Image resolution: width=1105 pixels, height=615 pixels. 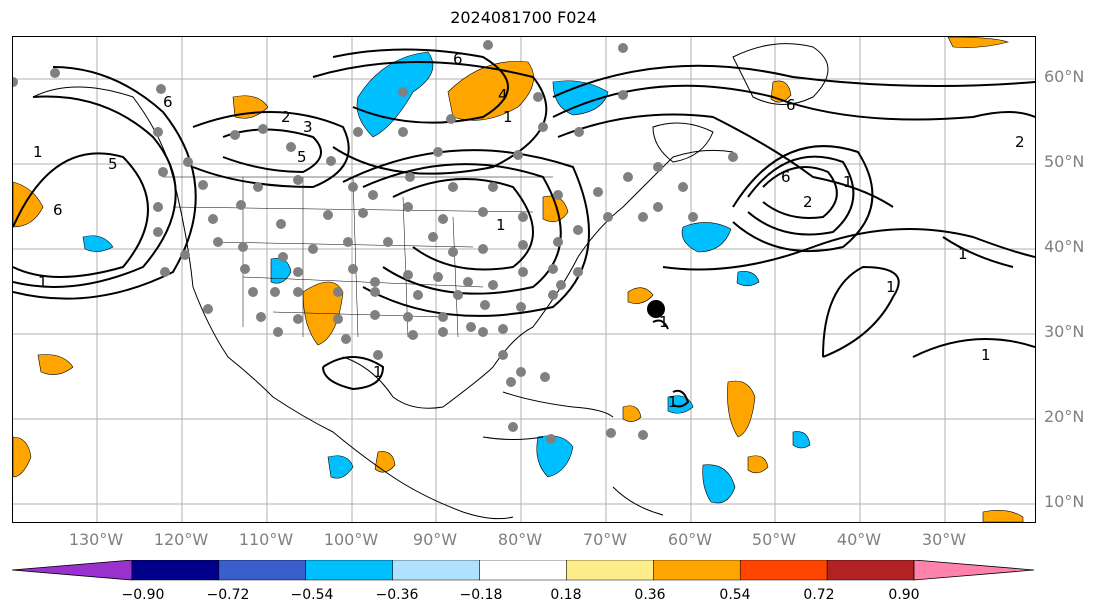 What do you see at coordinates (690, 539) in the screenshot?
I see `lon-label: 60°W` at bounding box center [690, 539].